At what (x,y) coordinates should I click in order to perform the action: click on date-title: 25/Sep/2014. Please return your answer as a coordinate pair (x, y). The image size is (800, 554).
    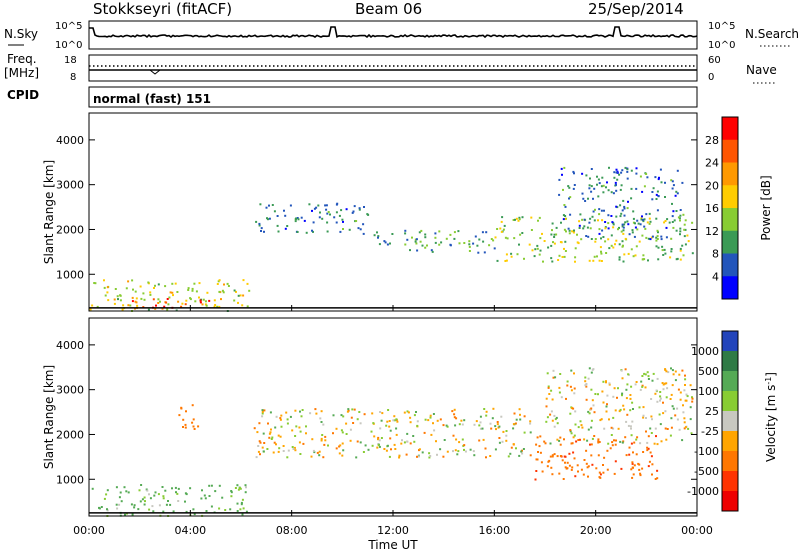
    Looking at the image, I should click on (636, 9).